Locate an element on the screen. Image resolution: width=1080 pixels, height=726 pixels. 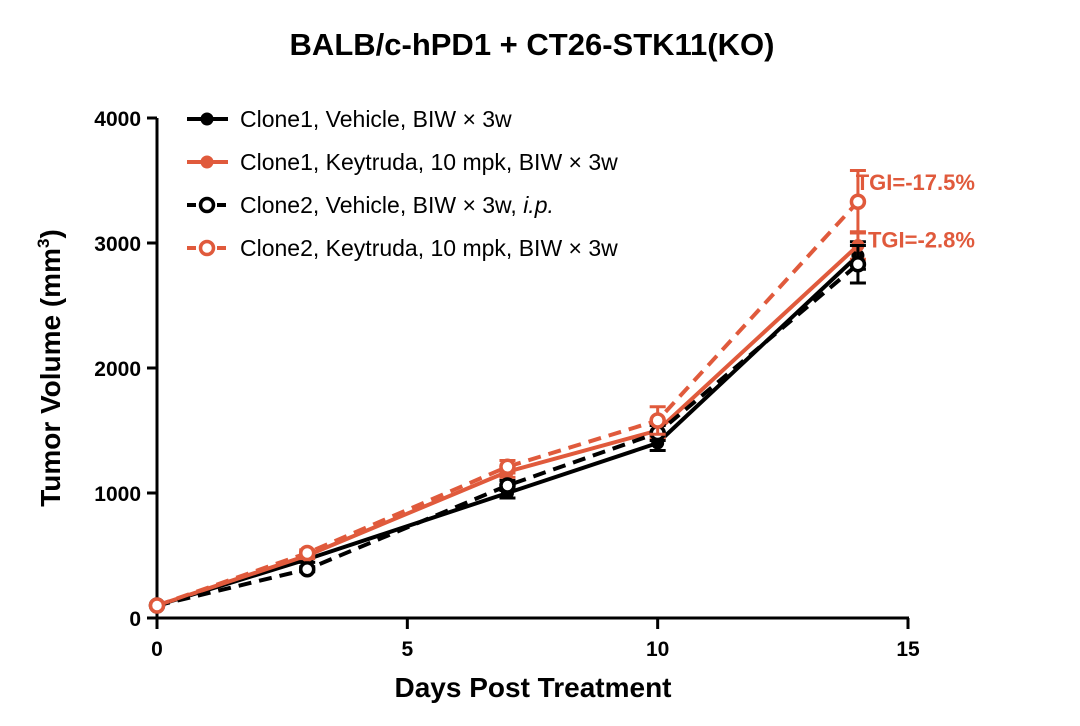
x-tick-label: 0 is located at coordinates (157, 649).